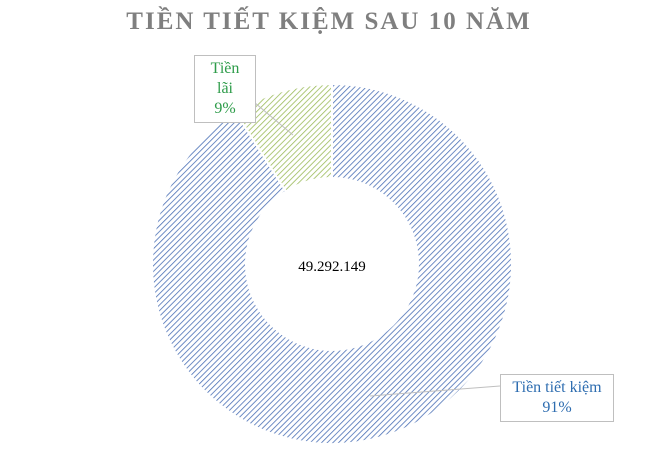 The height and width of the screenshot is (466, 658). I want to click on leader-line-savings, so click(435, 391).